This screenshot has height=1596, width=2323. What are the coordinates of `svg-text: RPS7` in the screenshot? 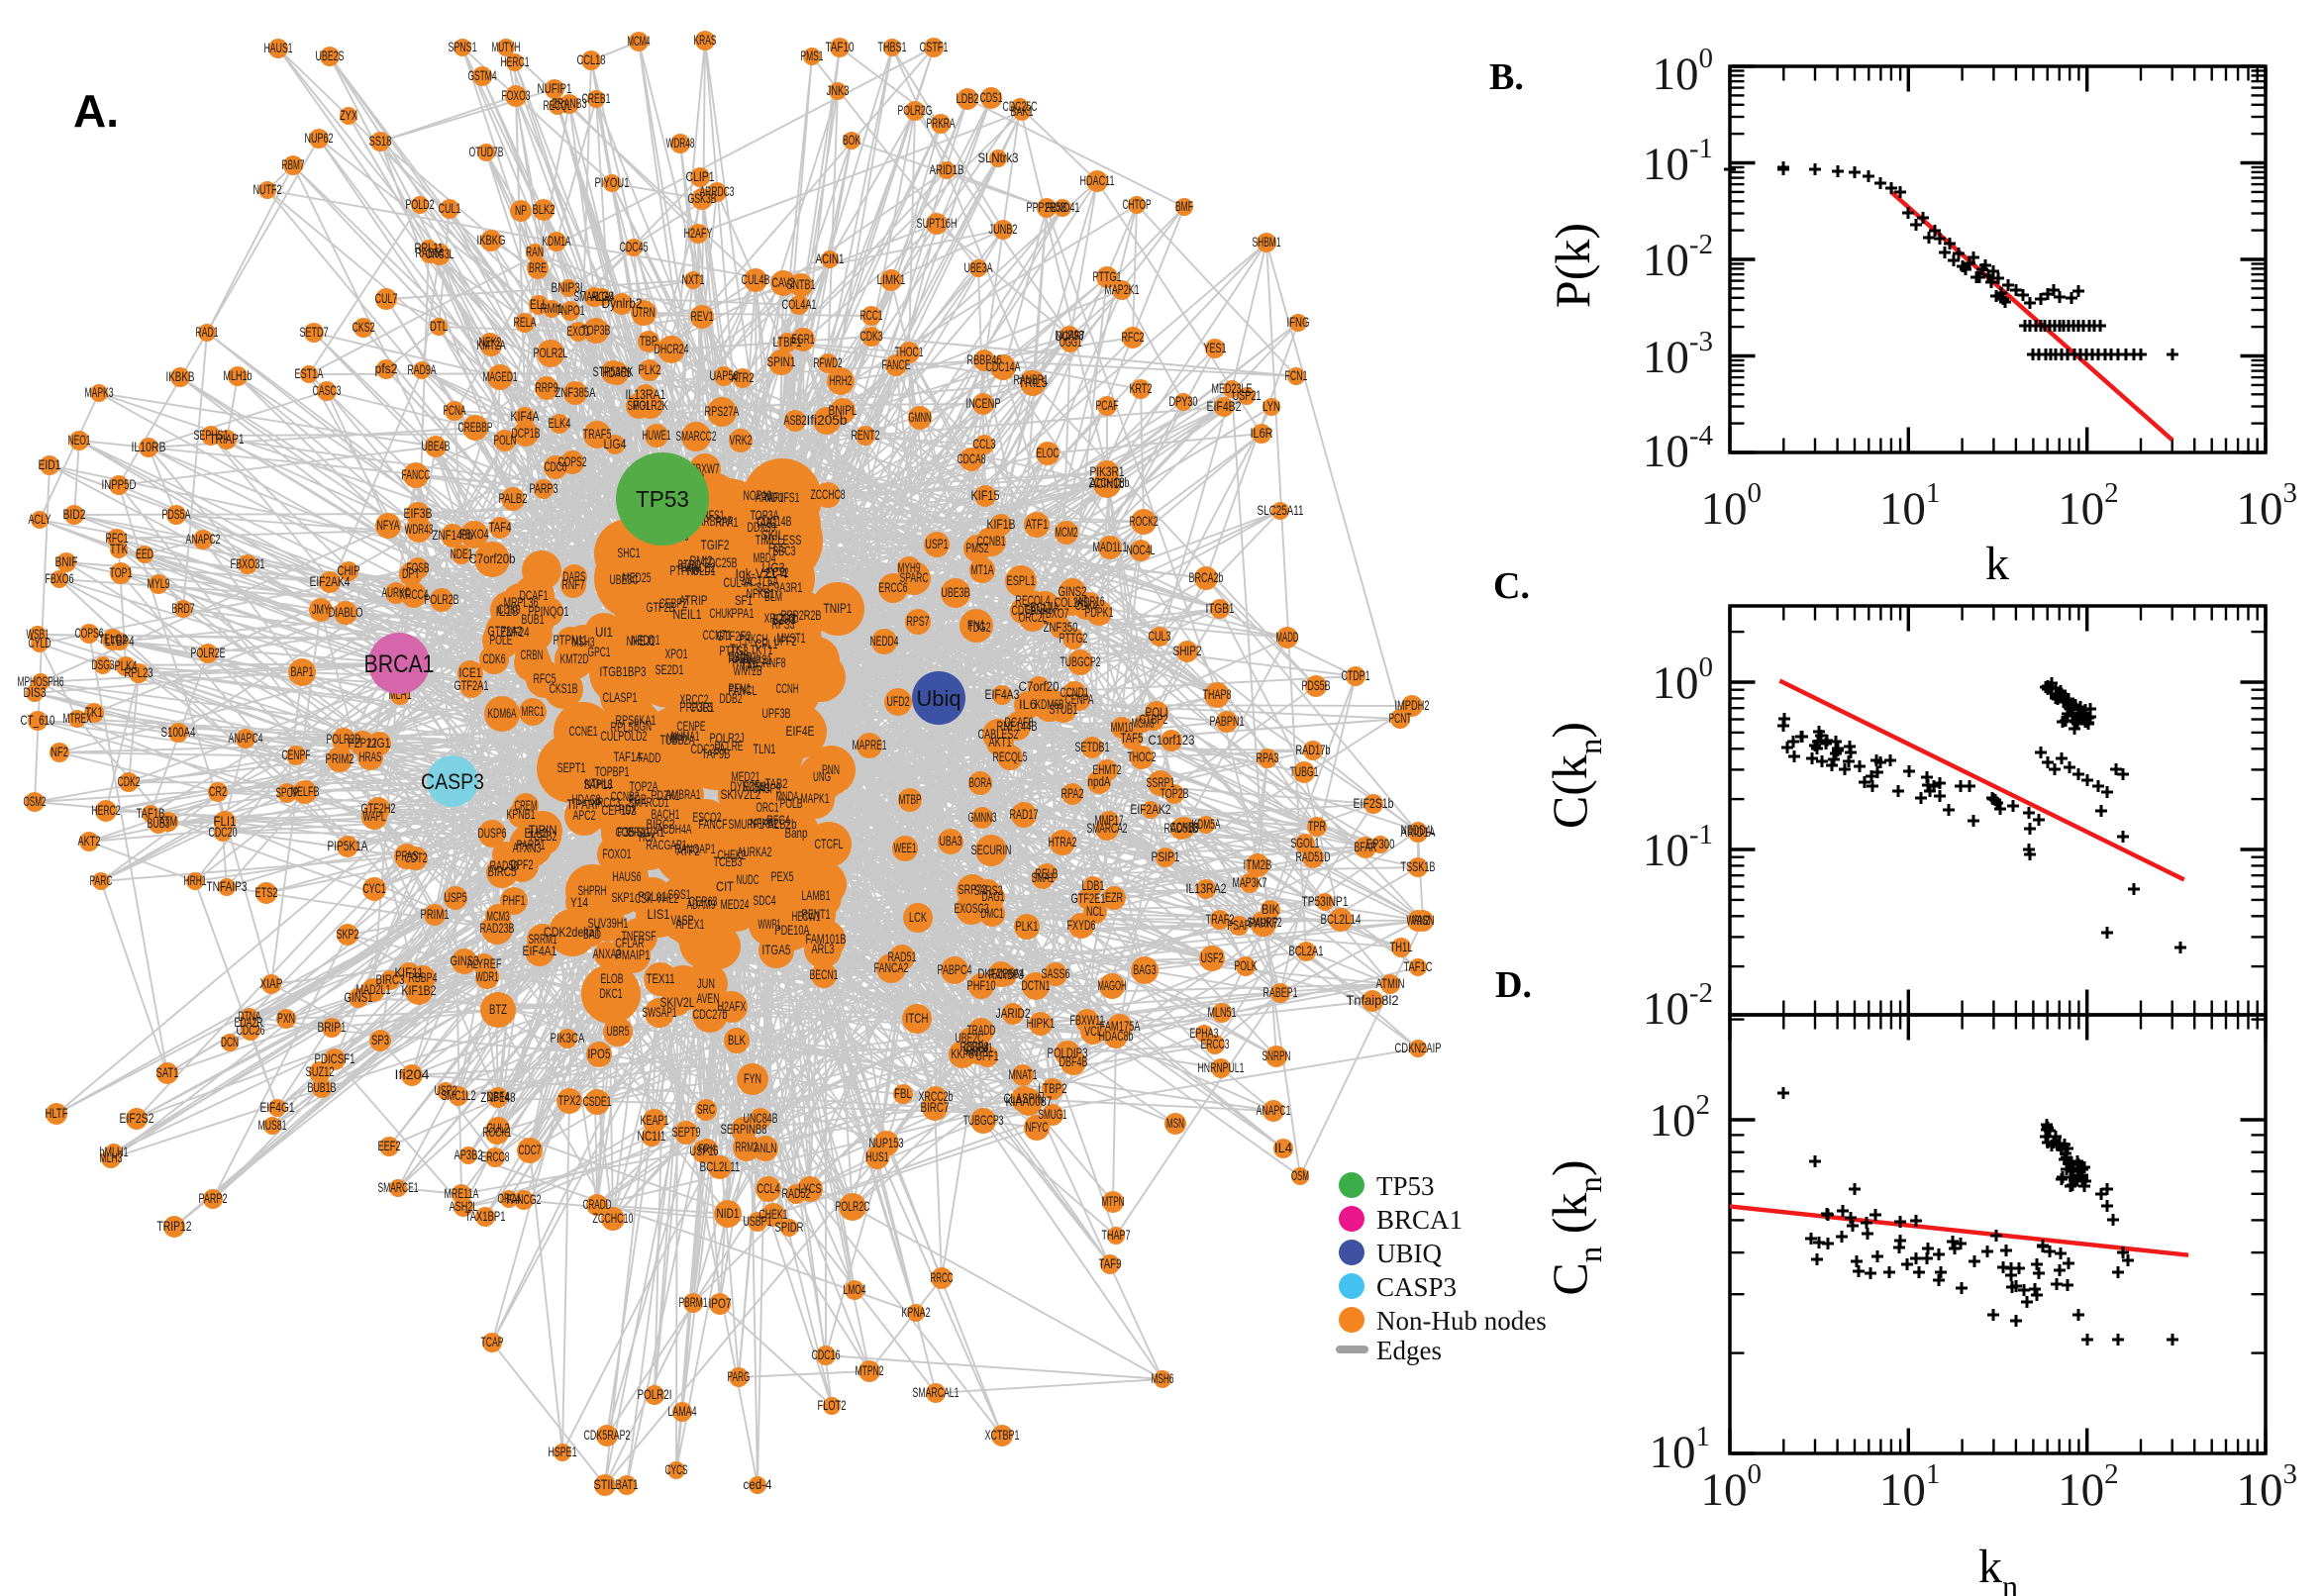 It's located at (918, 621).